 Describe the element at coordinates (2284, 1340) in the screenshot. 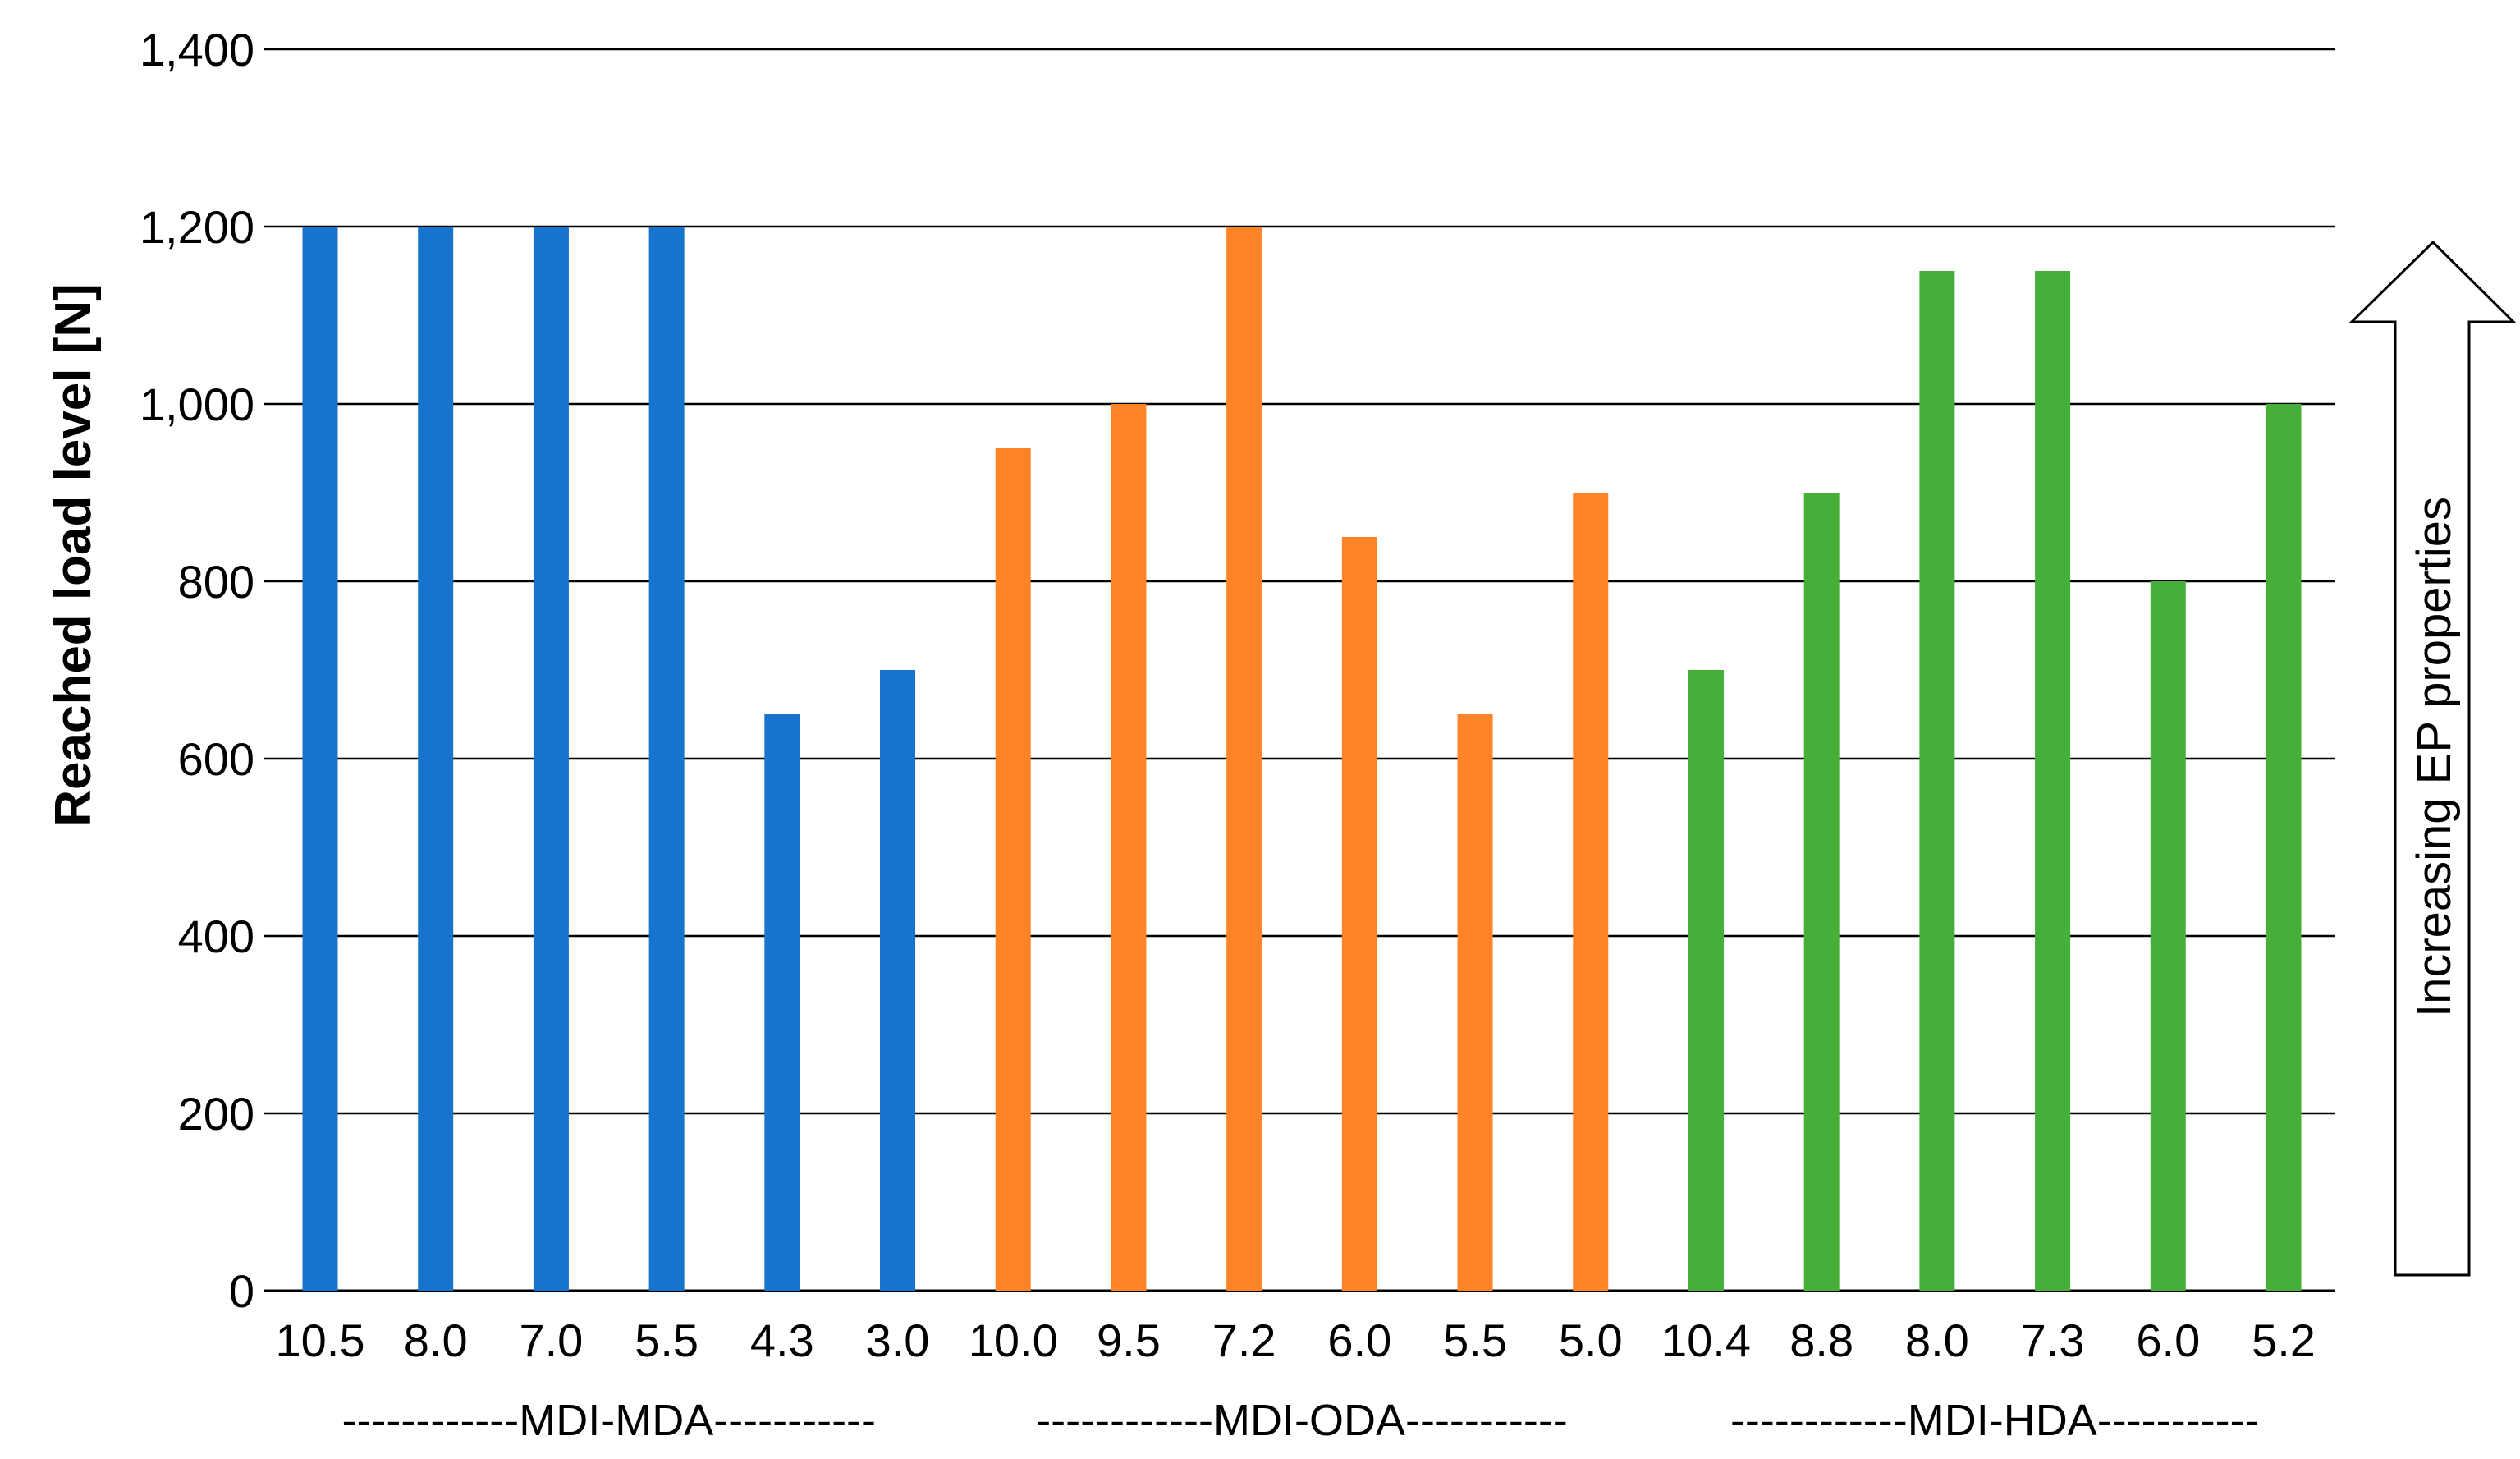

I see `x-tick-label: 5.2` at that location.